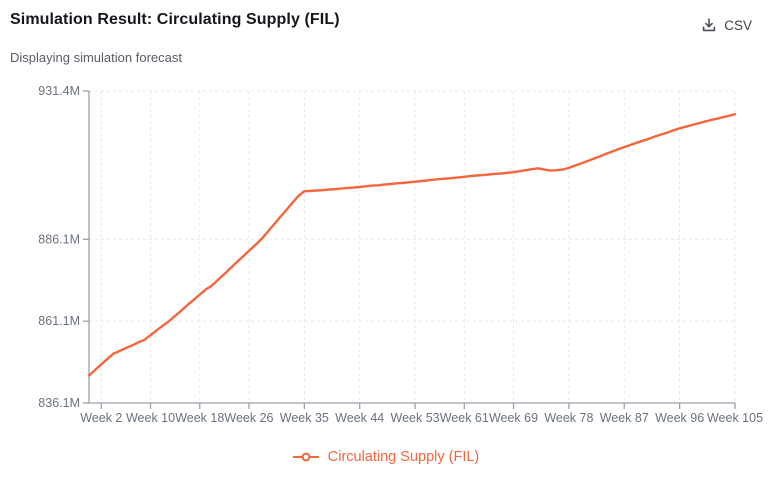  What do you see at coordinates (59, 403) in the screenshot?
I see `y-tick-label: 836.1M` at bounding box center [59, 403].